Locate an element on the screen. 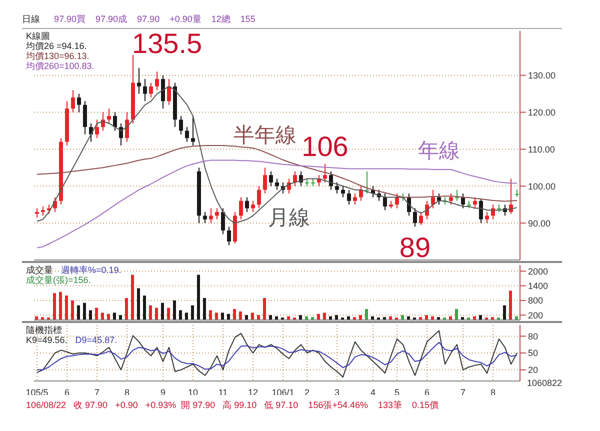 The width and height of the screenshot is (600, 431). x-tick-label: 2 is located at coordinates (307, 392).